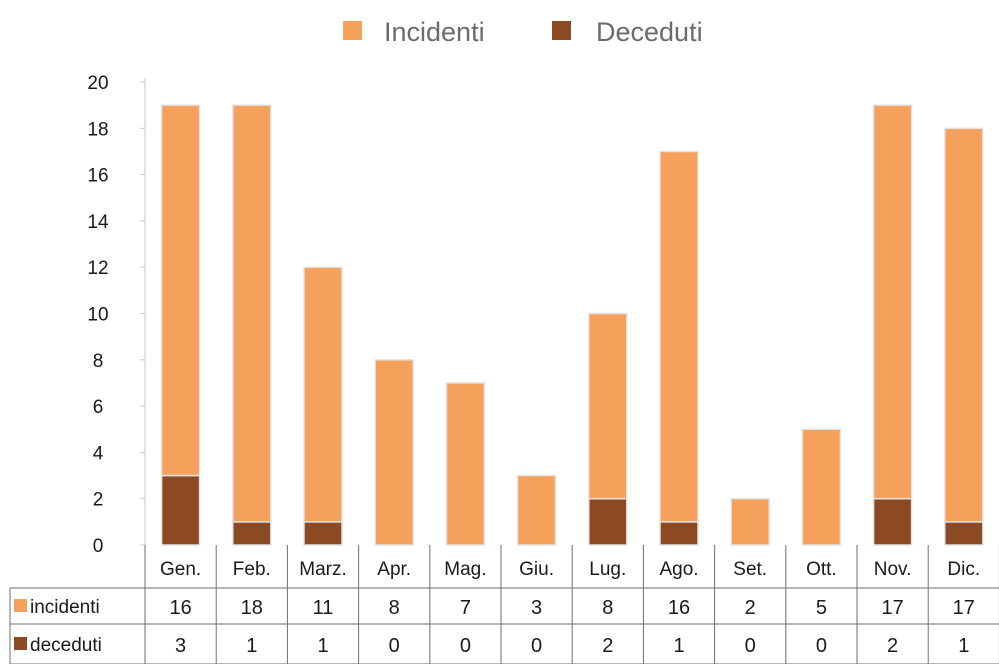 The width and height of the screenshot is (999, 664). What do you see at coordinates (821, 569) in the screenshot?
I see `category-label: Ott.` at bounding box center [821, 569].